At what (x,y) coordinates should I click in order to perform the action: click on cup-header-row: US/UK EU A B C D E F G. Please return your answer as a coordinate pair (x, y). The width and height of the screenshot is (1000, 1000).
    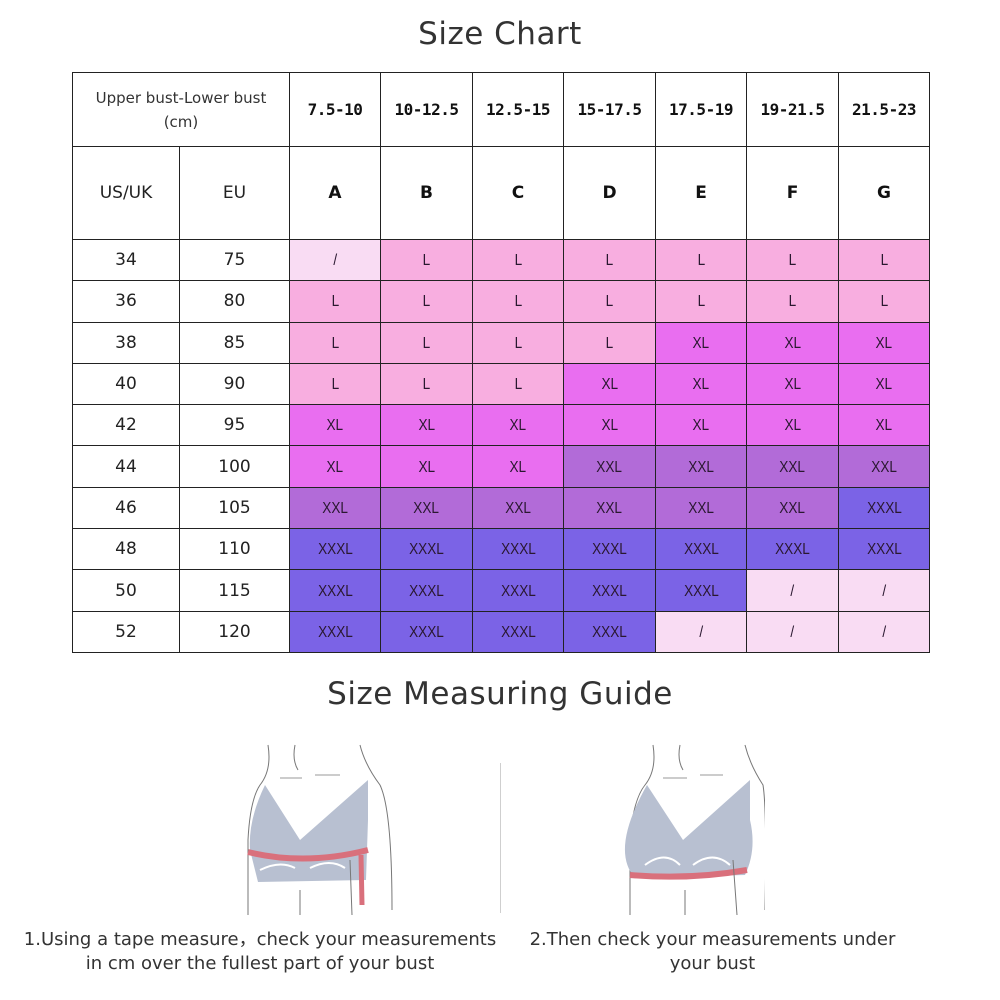
    Looking at the image, I should click on (501, 193).